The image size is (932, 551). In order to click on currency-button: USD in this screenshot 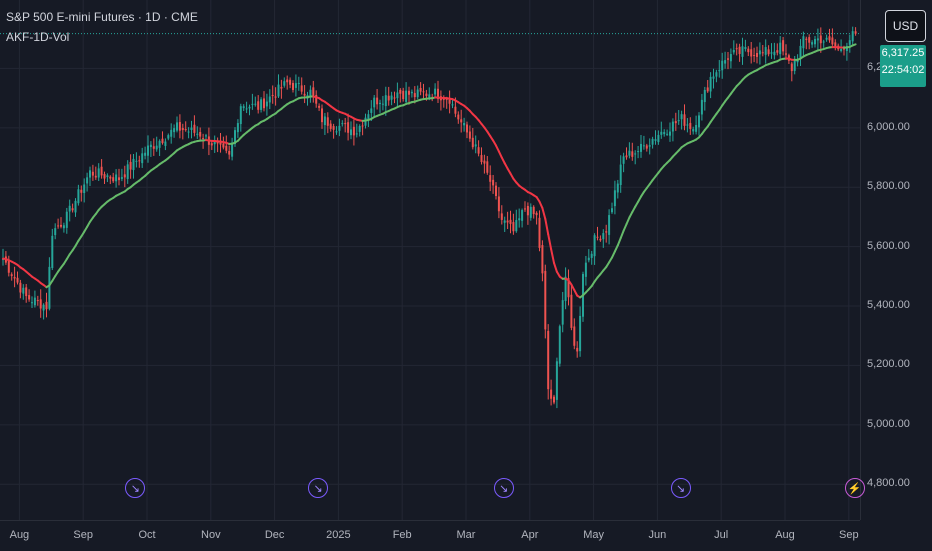, I will do `click(905, 26)`.